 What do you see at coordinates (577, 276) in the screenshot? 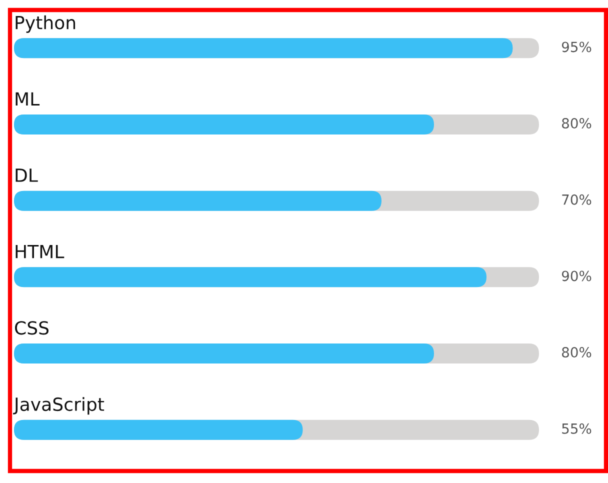
I see `data-label: 90%` at bounding box center [577, 276].